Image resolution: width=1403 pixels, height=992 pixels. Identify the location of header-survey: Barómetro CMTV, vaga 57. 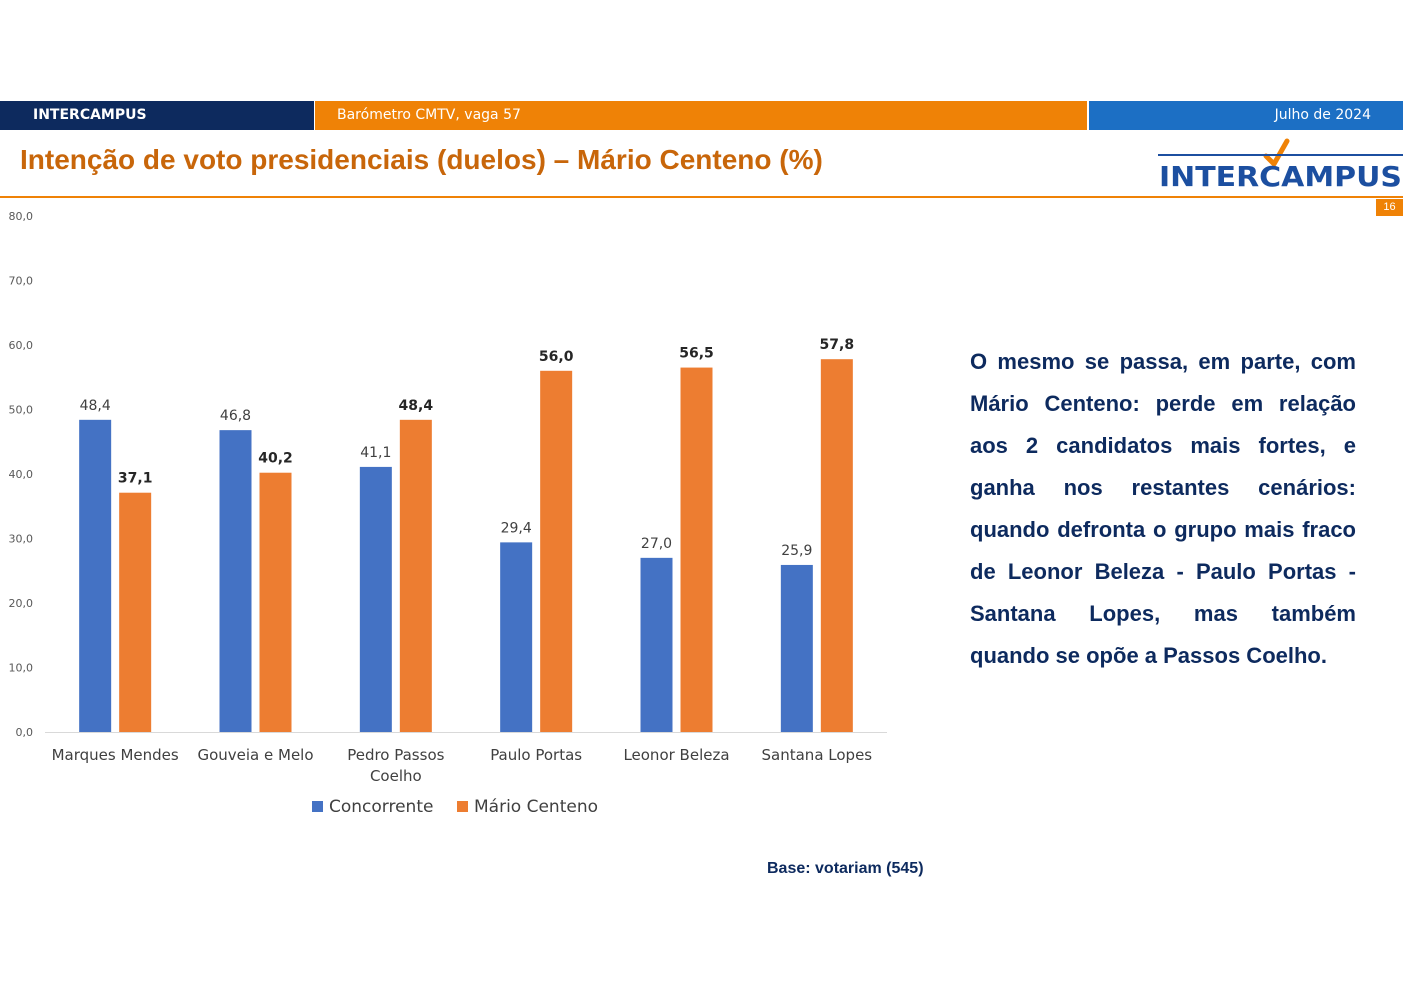
(701, 115).